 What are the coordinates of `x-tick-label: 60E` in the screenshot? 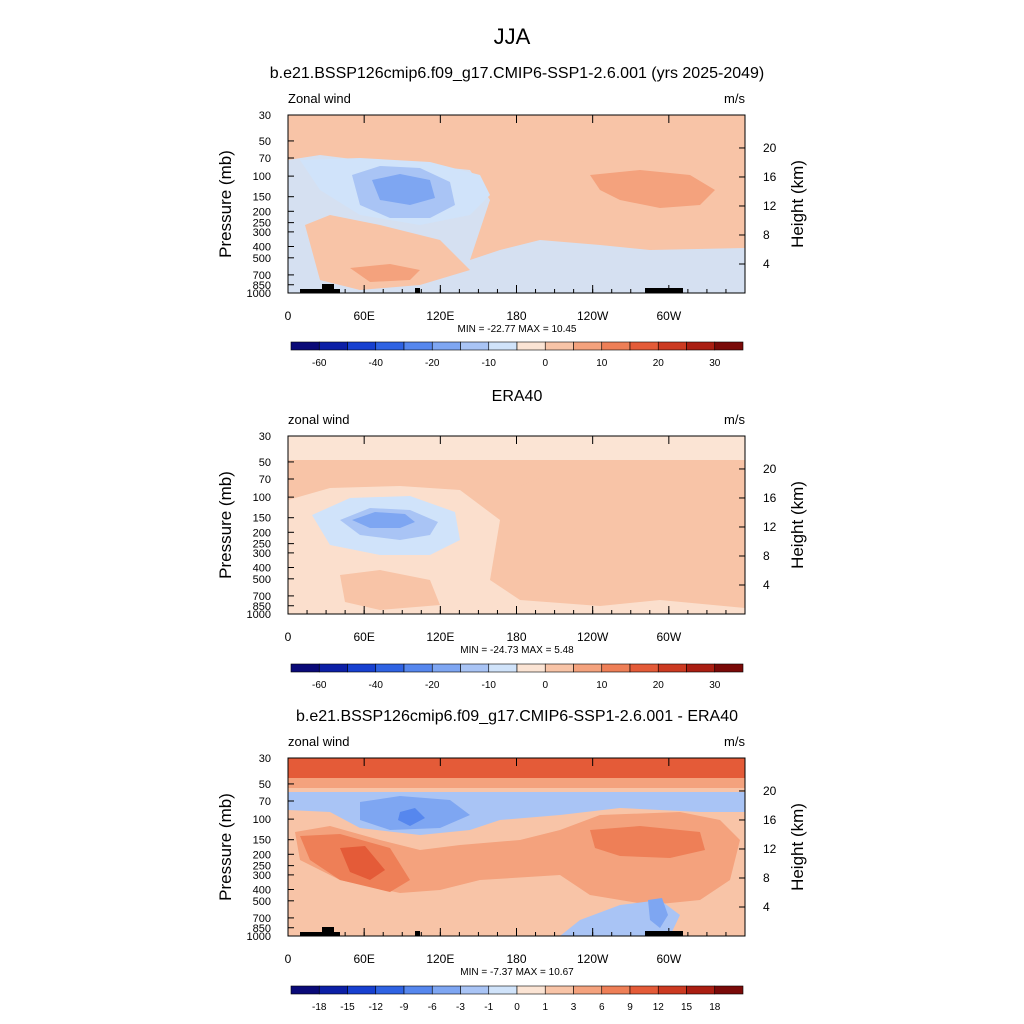 It's located at (363, 637).